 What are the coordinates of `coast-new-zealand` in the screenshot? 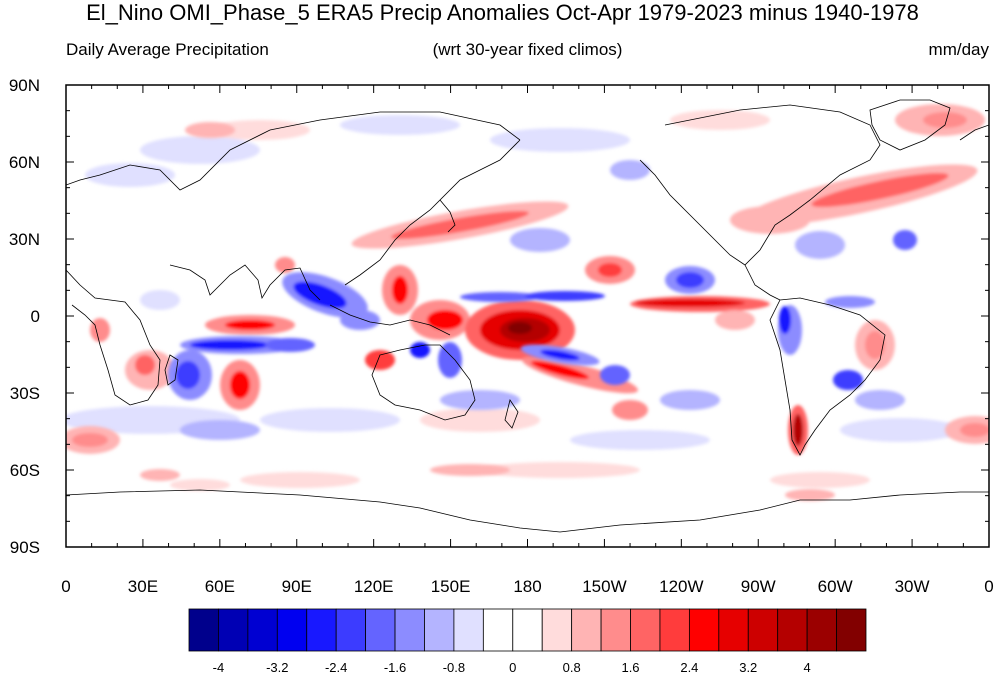 It's located at (511, 414).